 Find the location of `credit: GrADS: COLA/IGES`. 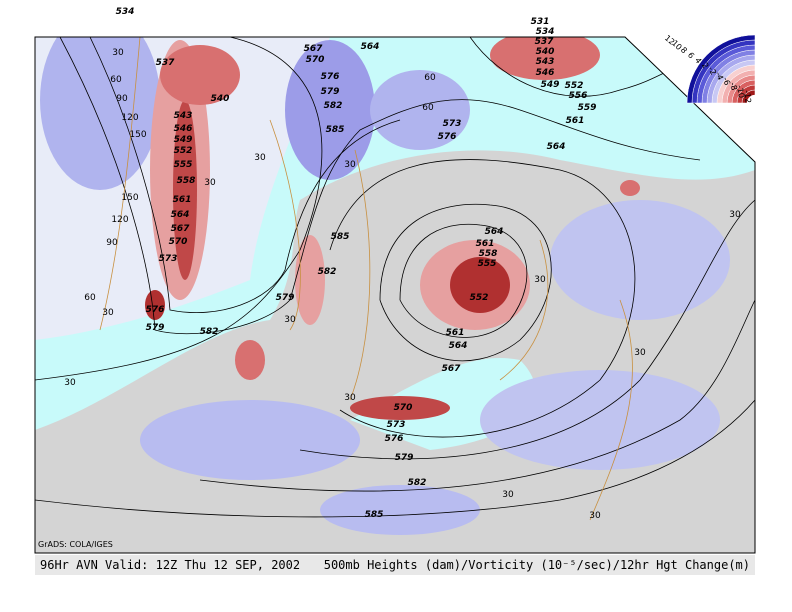

credit: GrADS: COLA/IGES is located at coordinates (75, 544).